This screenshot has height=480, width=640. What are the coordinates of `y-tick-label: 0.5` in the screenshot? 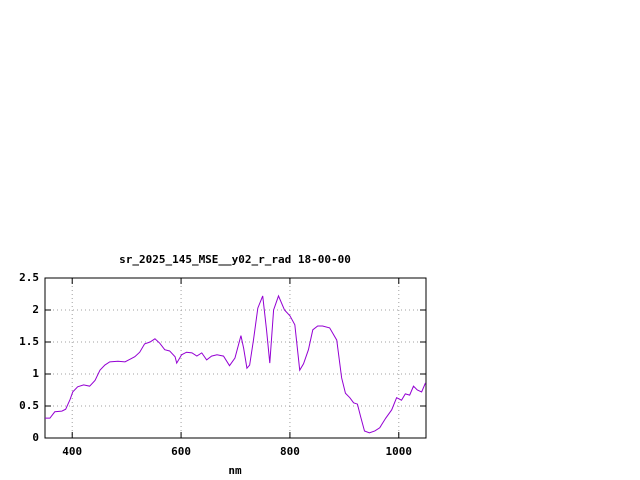 It's located at (29, 405).